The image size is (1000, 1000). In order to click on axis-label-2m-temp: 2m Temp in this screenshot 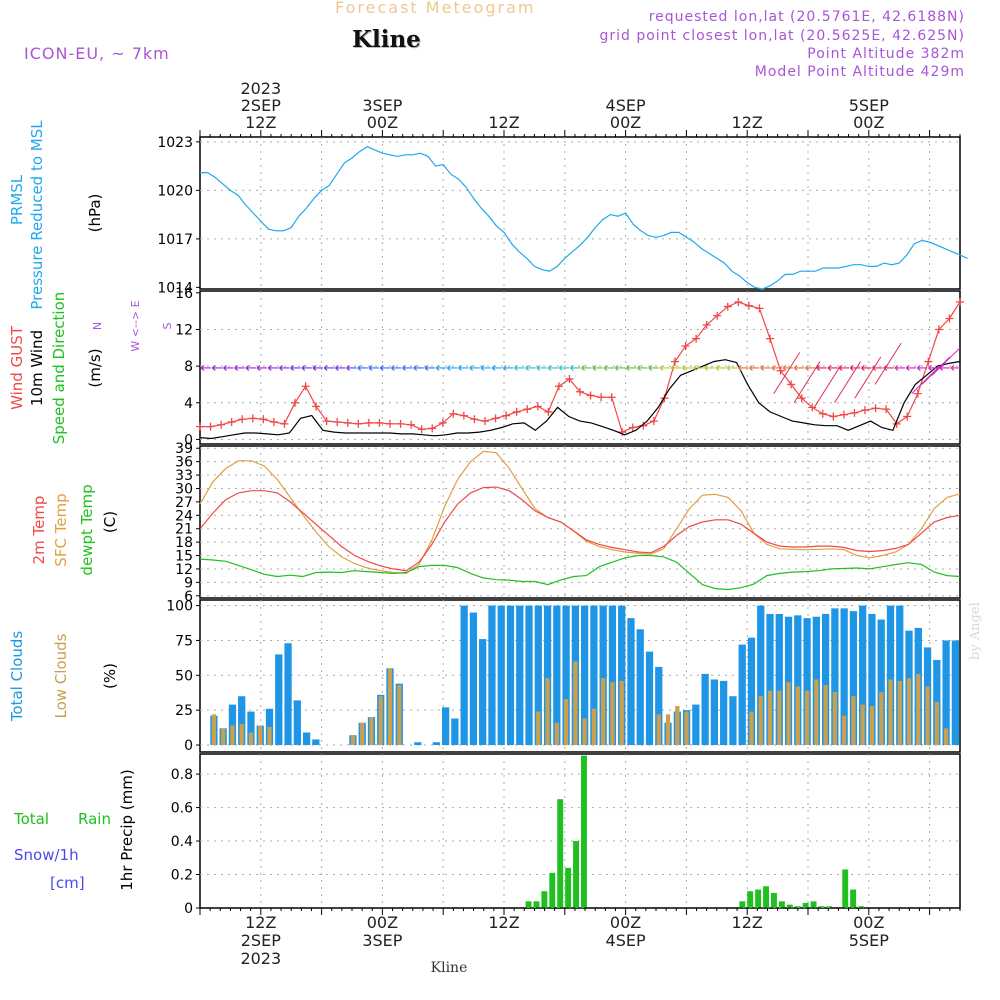, I will do `click(39, 530)`.